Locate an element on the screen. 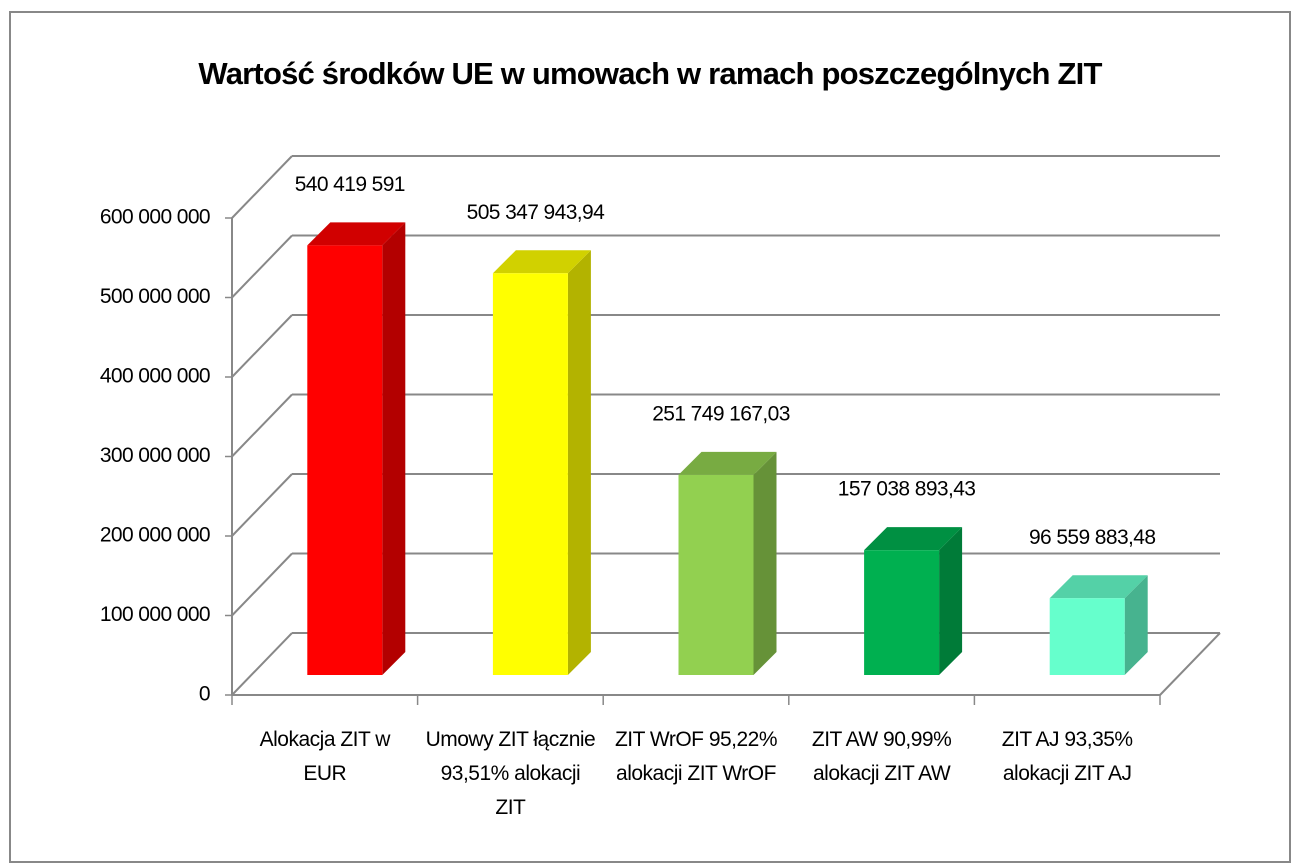  x-tick-label: Alokacja ZIT w EUR is located at coordinates (325, 756).